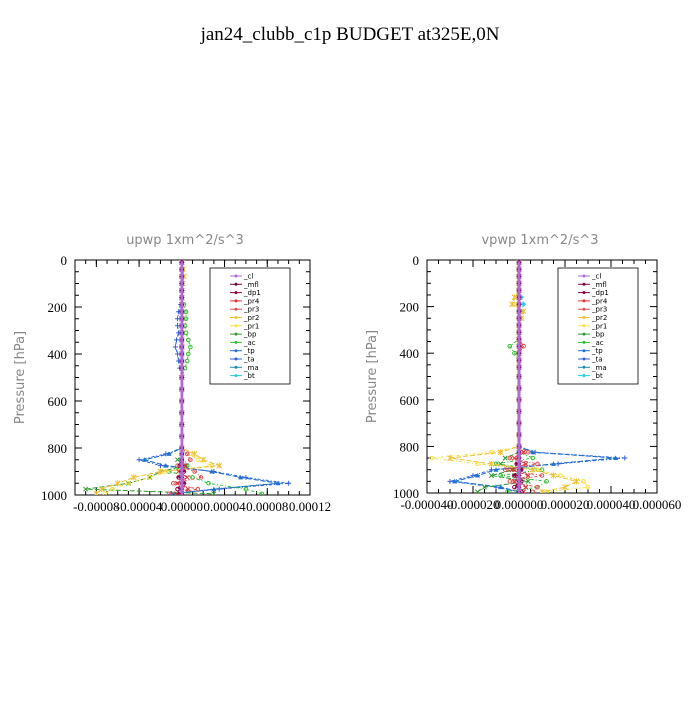 The image size is (700, 705). I want to click on y-tick-label: 1000, so click(406, 493).